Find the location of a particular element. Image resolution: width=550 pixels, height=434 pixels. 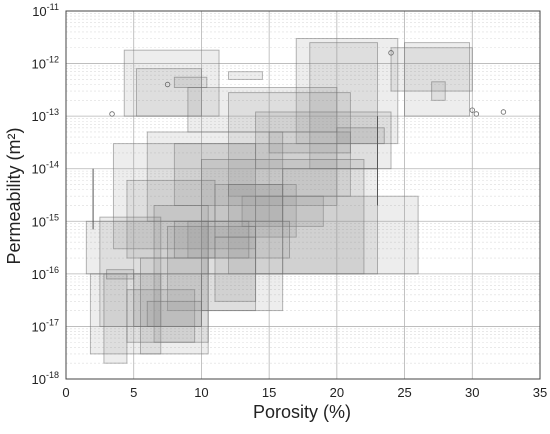

x-tick-label: 0 is located at coordinates (65, 392).